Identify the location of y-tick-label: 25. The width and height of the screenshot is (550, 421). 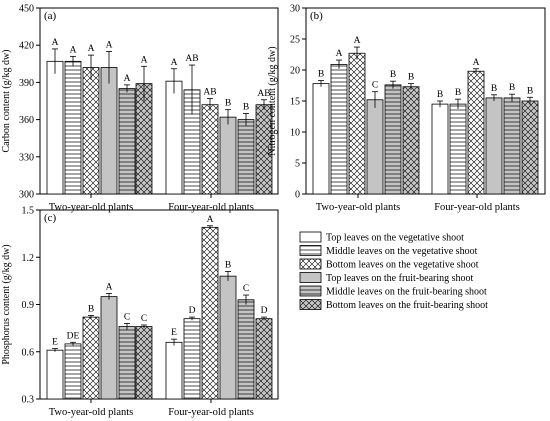
(295, 40).